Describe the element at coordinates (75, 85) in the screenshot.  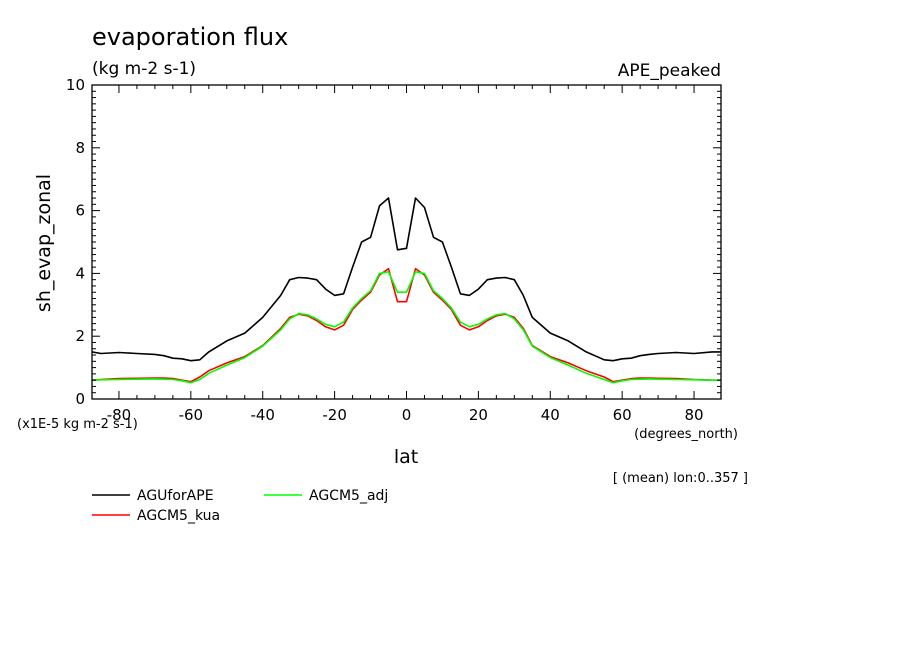
I see `y-tick-label: 10` at that location.